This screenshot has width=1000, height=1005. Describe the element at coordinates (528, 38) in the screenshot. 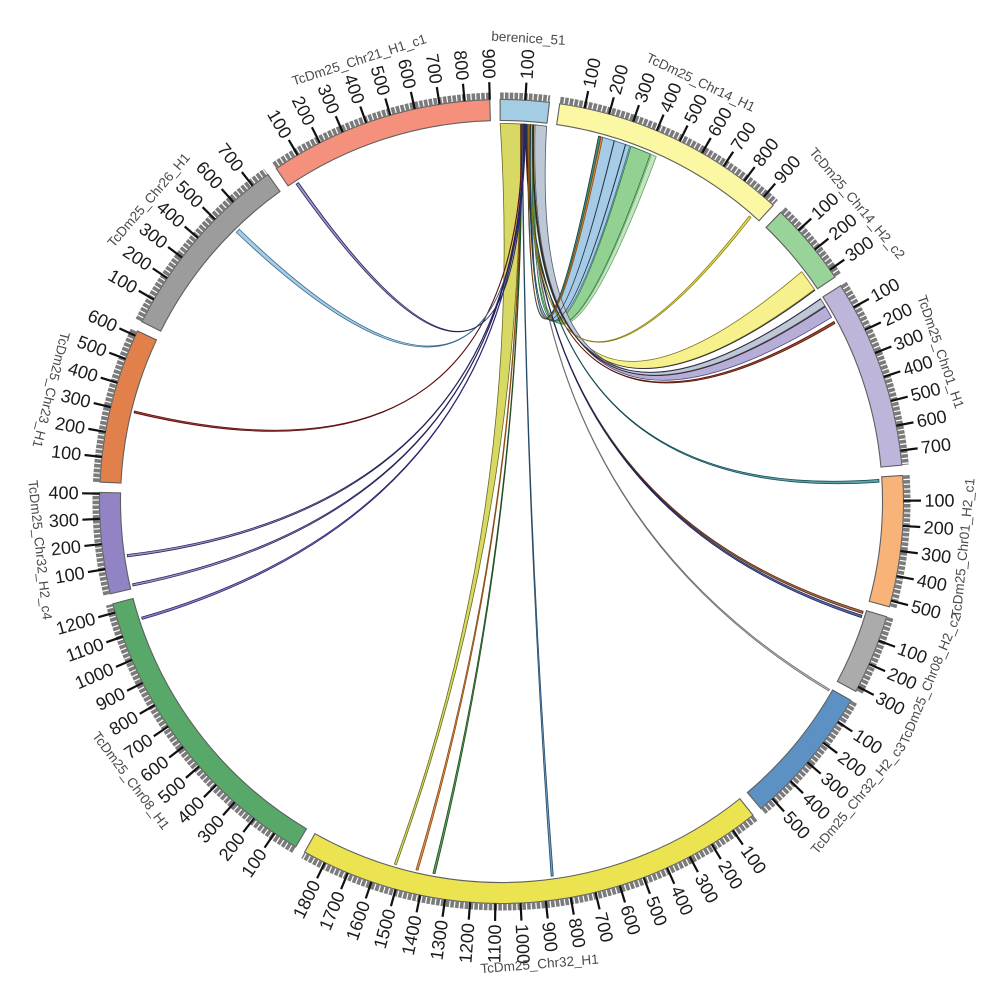

I see `svg-text: berenice_51` at that location.